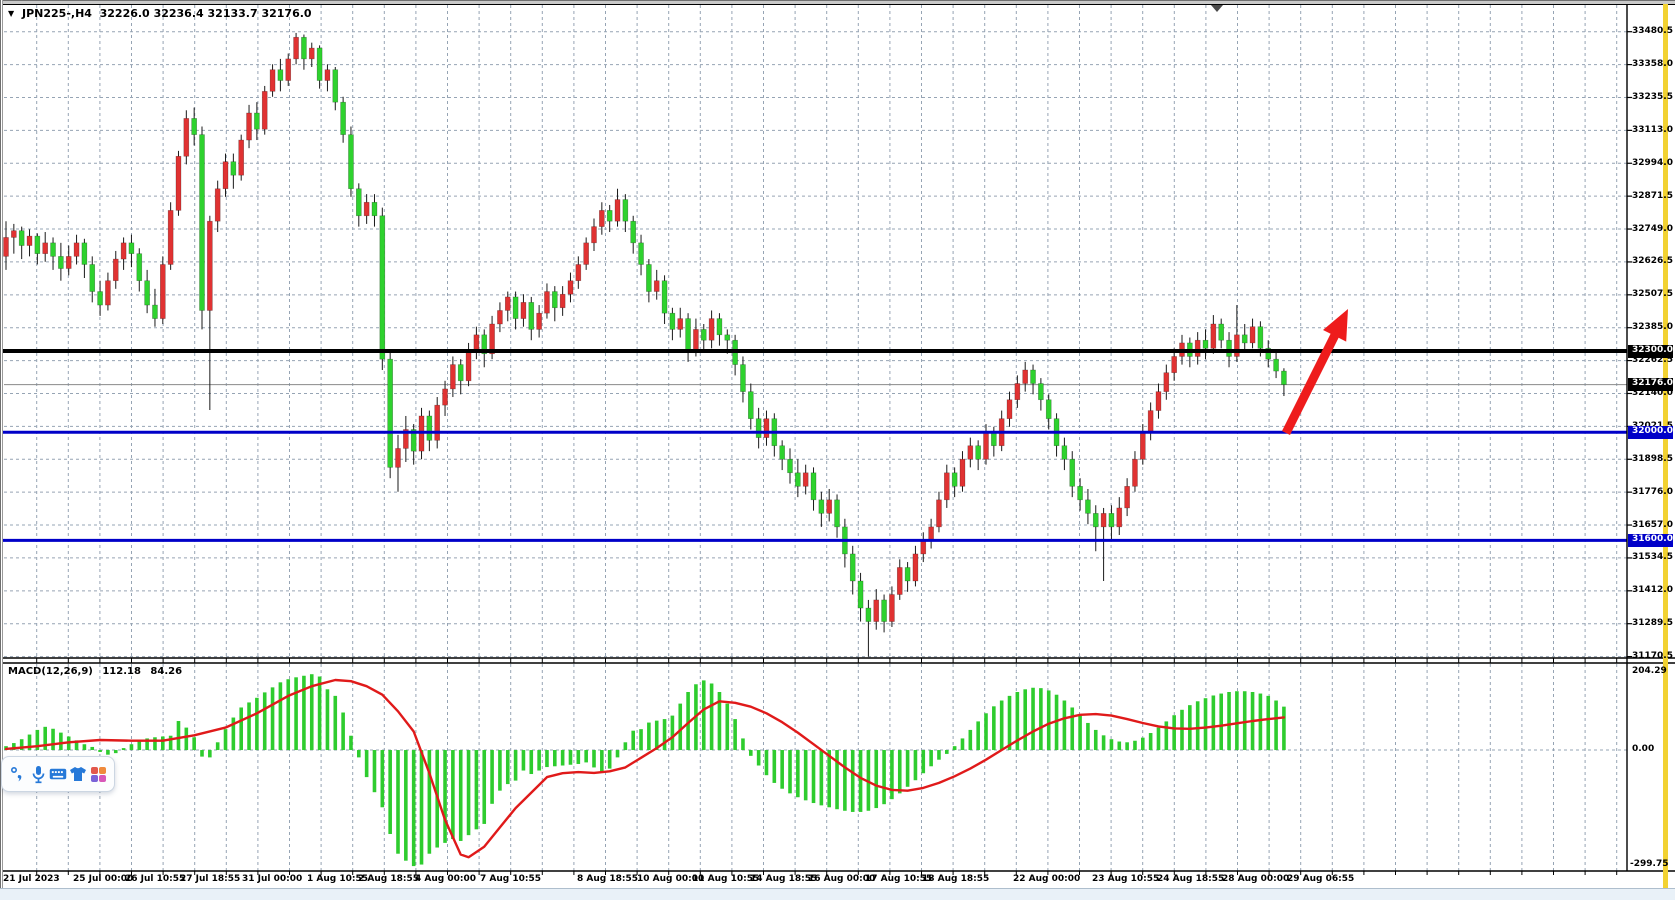 The width and height of the screenshot is (1675, 900). What do you see at coordinates (232, 13) in the screenshot?
I see `quote-low: 32133.7` at bounding box center [232, 13].